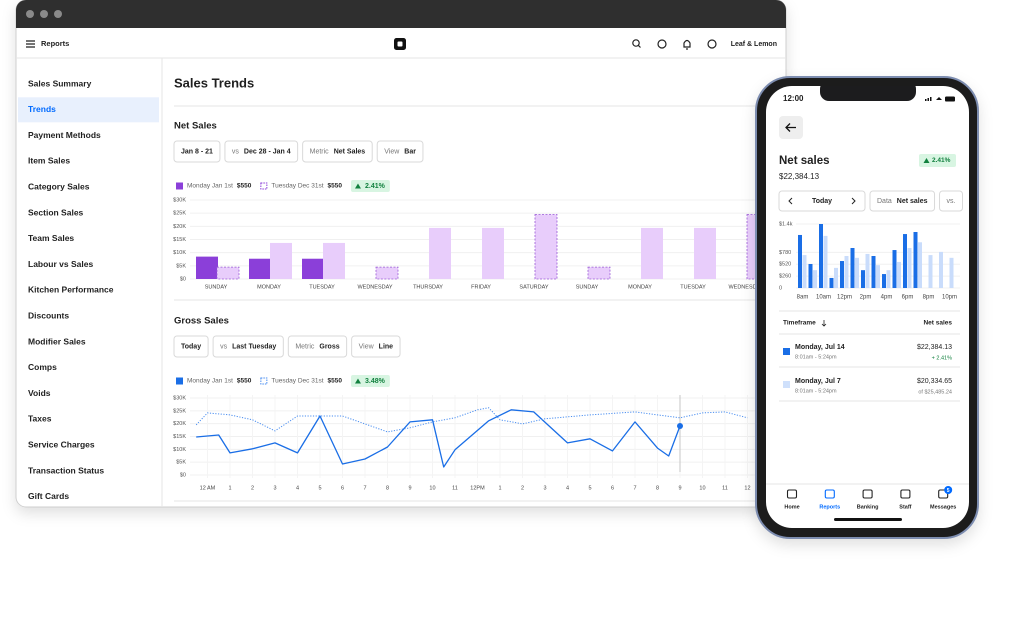 The height and width of the screenshot is (625, 1016). I want to click on x-tick-label: 12PM, so click(477, 488).